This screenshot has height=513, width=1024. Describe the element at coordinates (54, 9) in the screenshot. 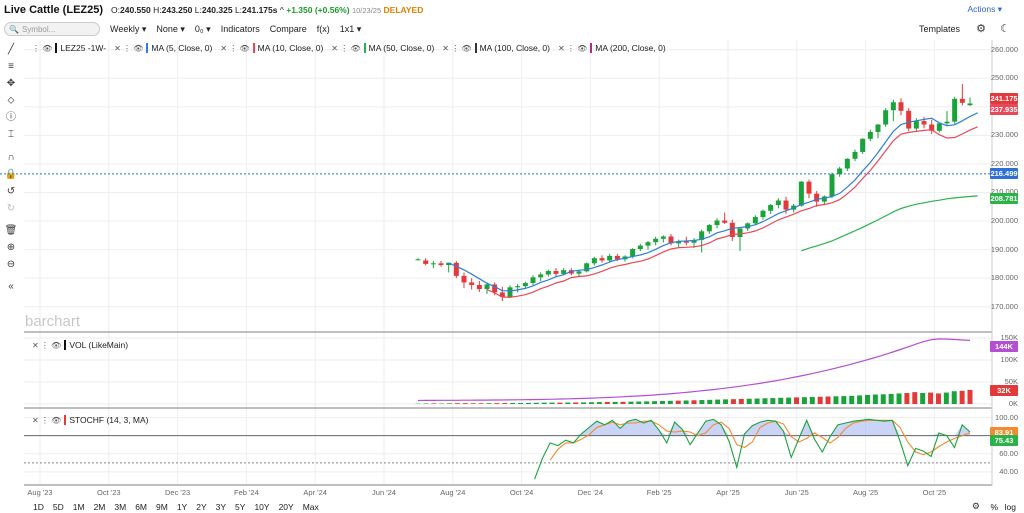

I see `instrument-title: Live Cattle (LEZ25)` at that location.